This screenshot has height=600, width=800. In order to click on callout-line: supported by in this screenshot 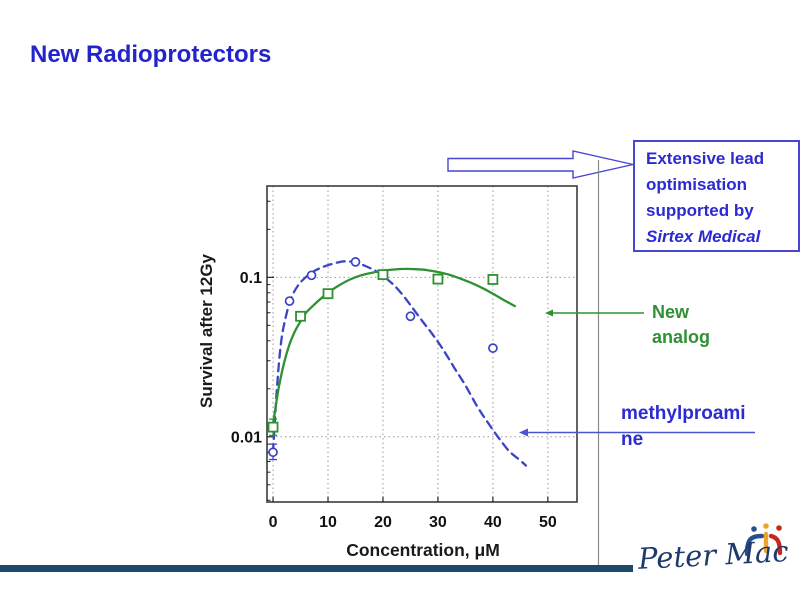, I will do `click(700, 210)`.